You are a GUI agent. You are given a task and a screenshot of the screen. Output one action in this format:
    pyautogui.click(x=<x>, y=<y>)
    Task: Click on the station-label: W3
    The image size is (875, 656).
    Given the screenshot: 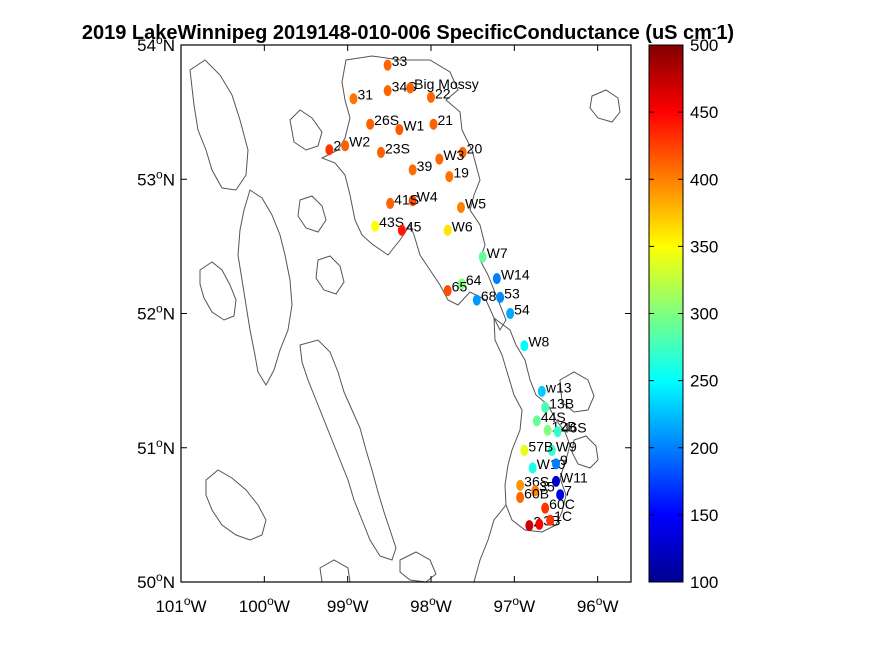 What is the action you would take?
    pyautogui.click(x=453, y=155)
    